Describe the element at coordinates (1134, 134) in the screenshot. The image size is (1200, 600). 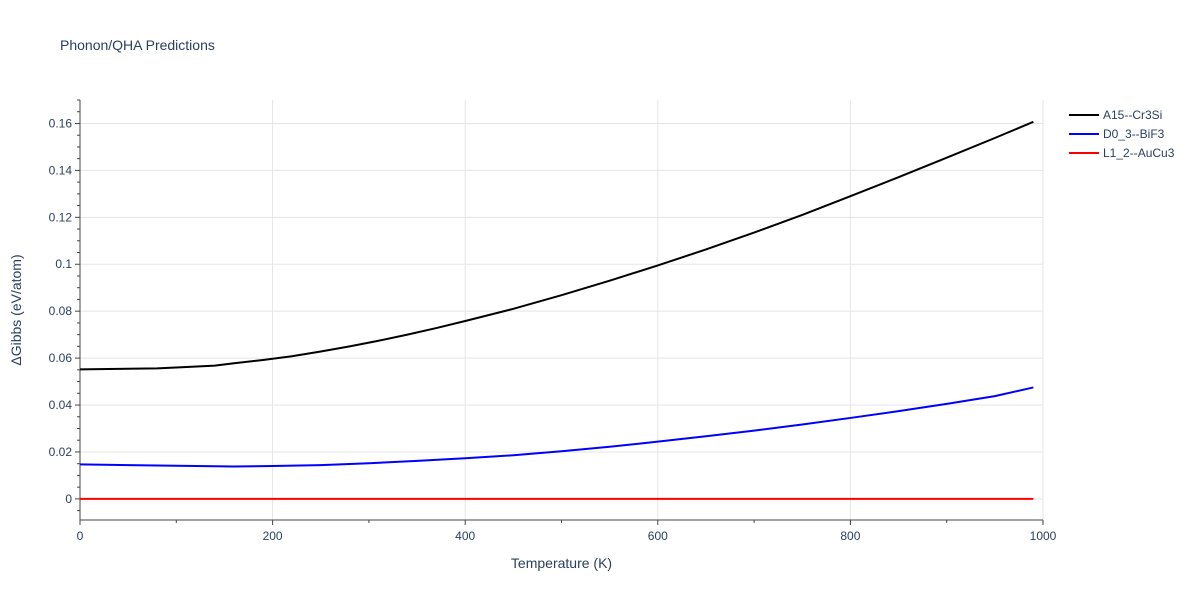
I see `legend-label: D0_3--BiF3` at that location.